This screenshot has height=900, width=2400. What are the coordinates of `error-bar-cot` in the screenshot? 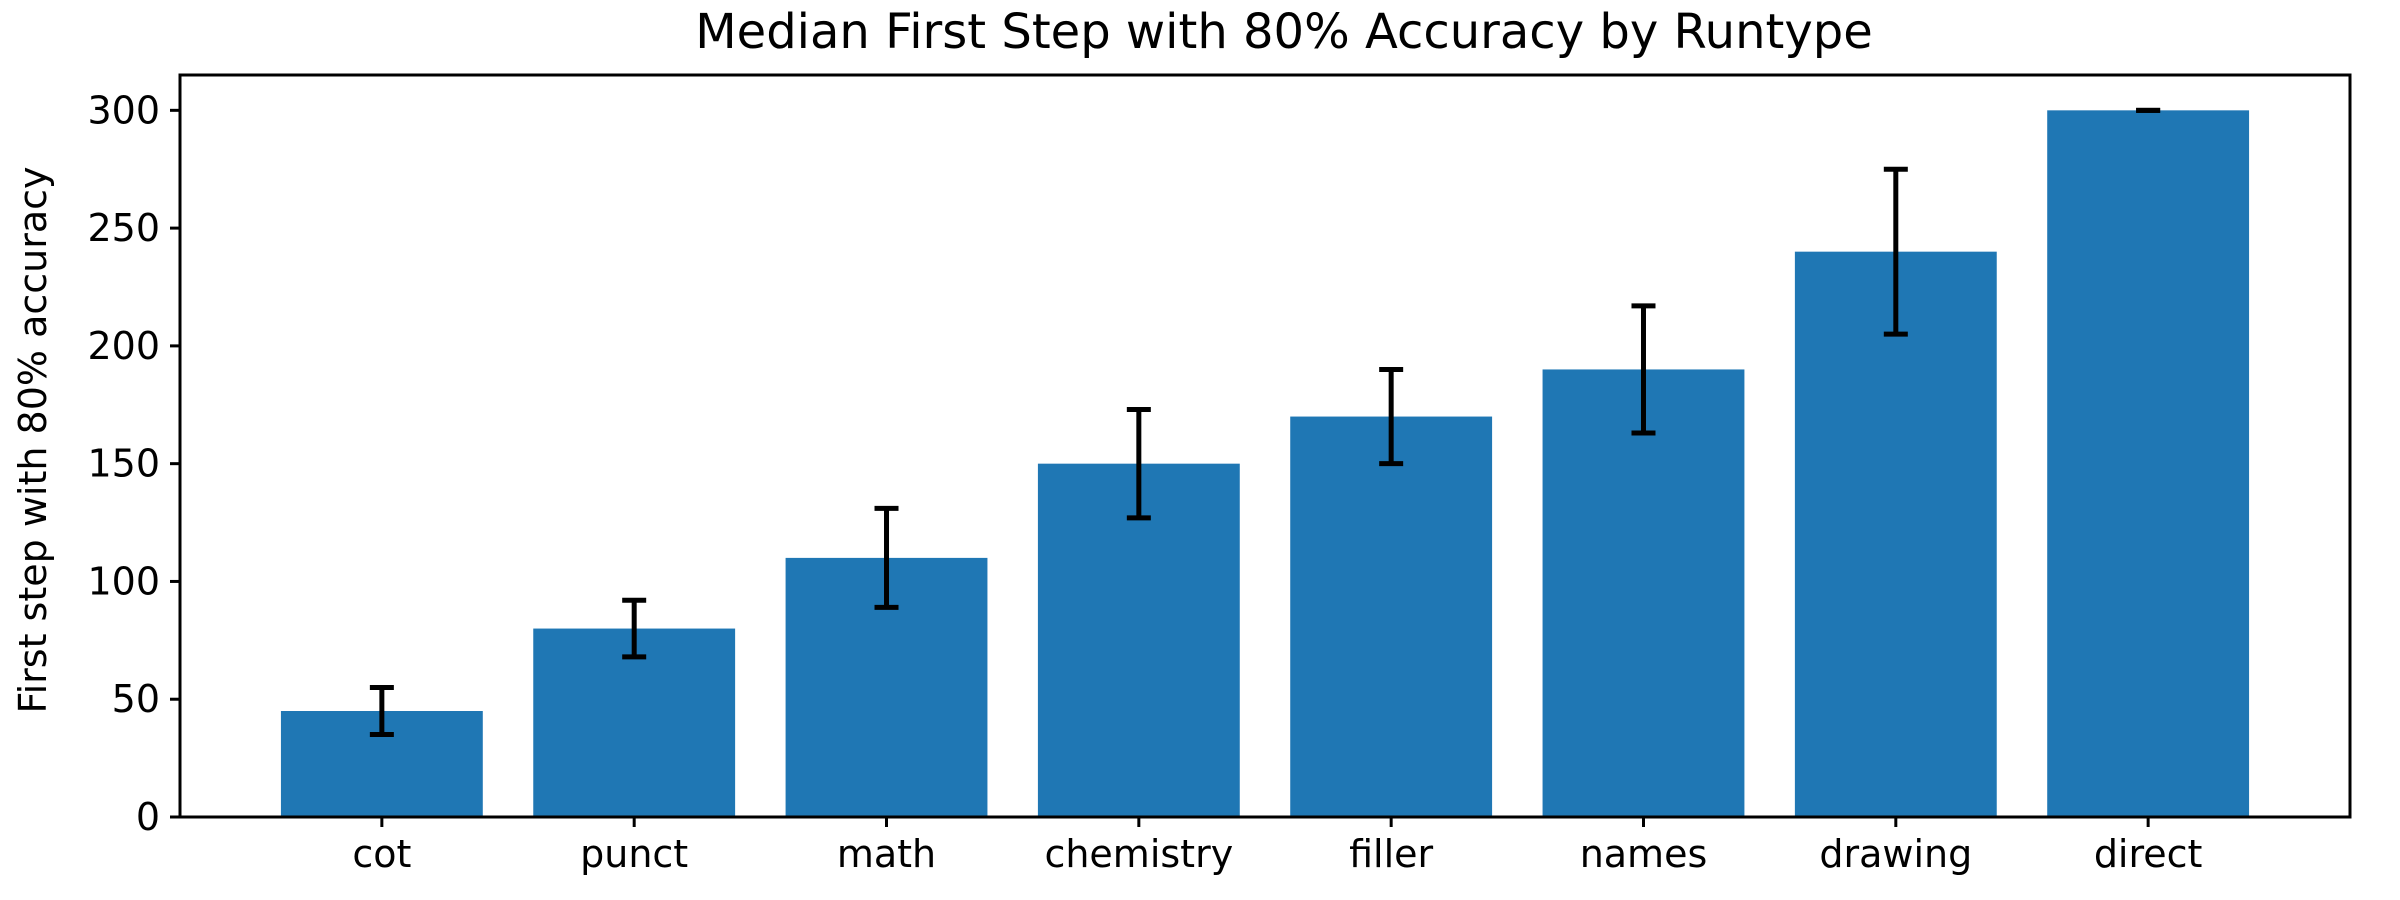 It's located at (381, 711).